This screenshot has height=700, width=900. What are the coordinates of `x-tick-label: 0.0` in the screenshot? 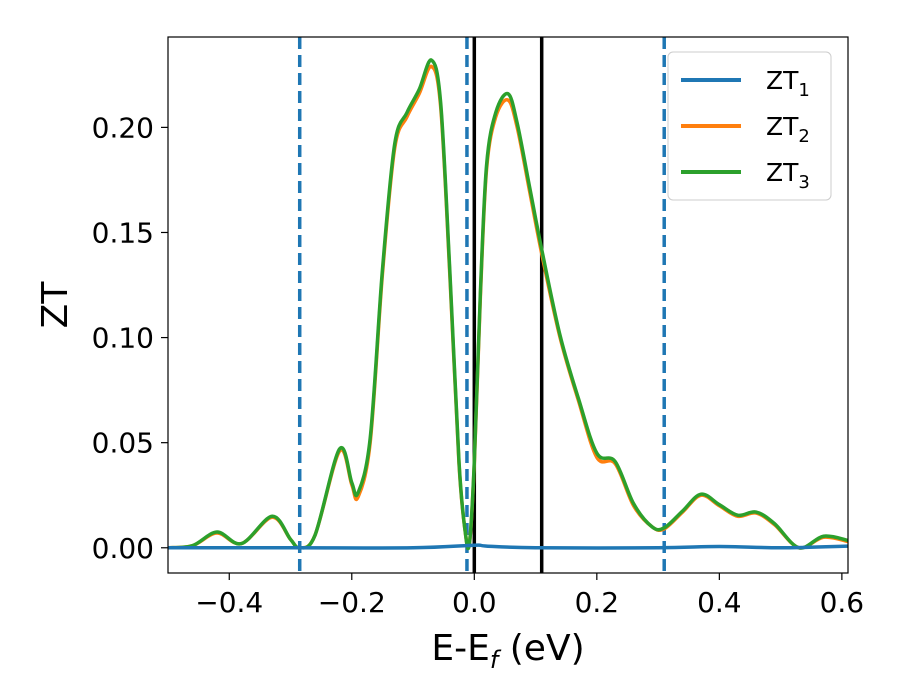 It's located at (474, 602).